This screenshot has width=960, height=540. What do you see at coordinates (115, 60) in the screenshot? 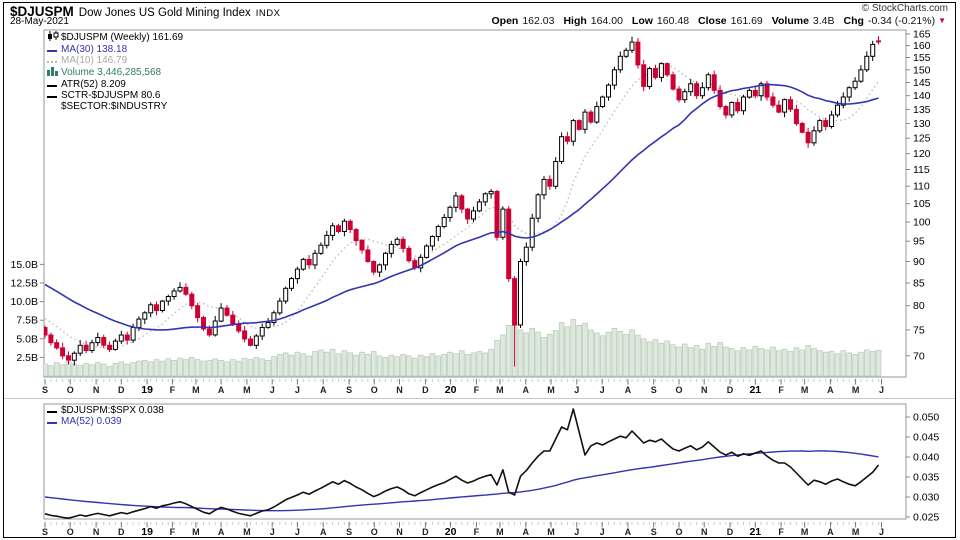
I see `legend-item-ma10: MA(10) 146.79` at bounding box center [115, 60].